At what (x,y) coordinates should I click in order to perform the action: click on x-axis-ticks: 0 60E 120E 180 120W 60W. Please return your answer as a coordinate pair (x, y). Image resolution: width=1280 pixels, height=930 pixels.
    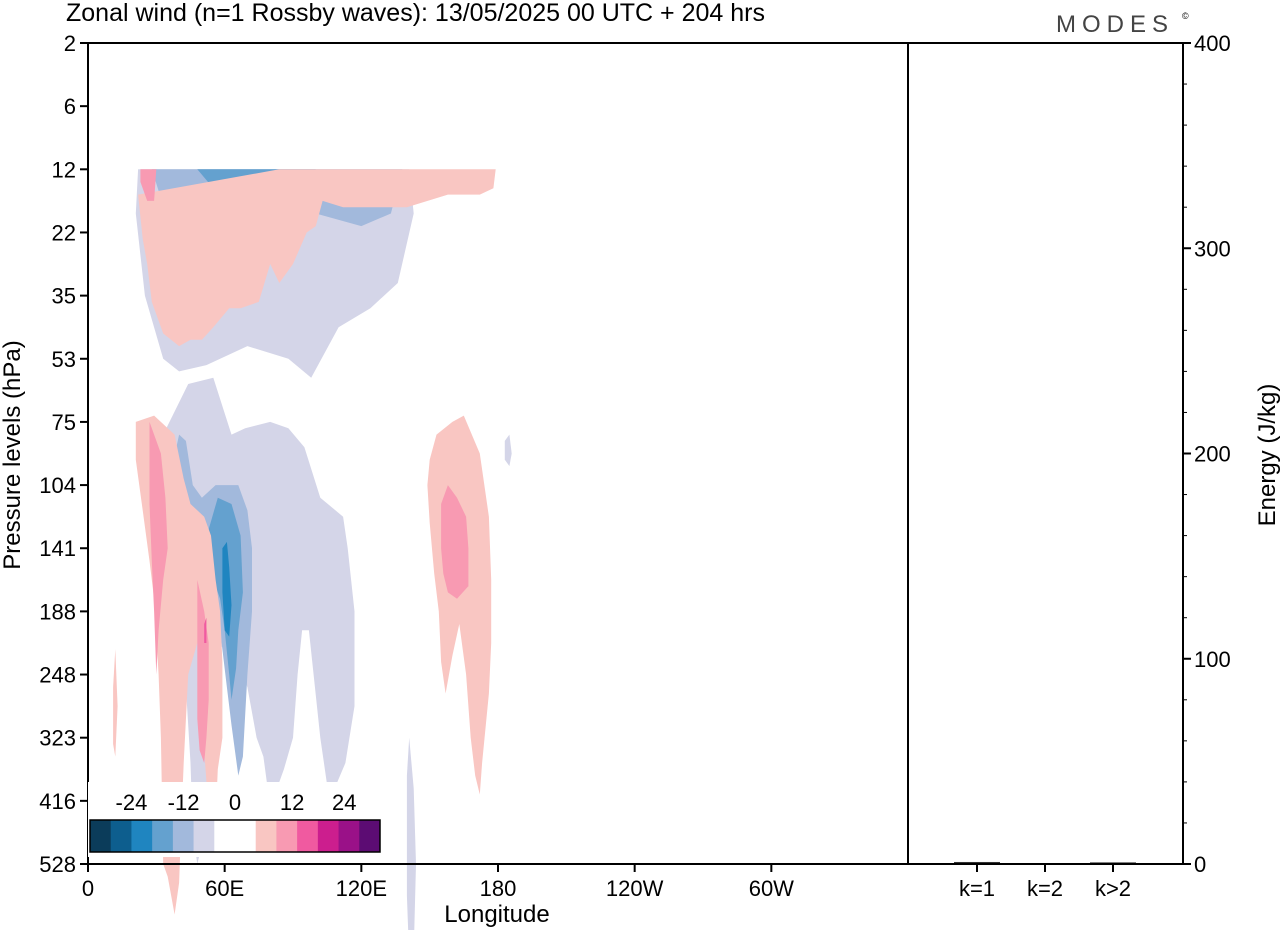
    Looking at the image, I should click on (438, 882).